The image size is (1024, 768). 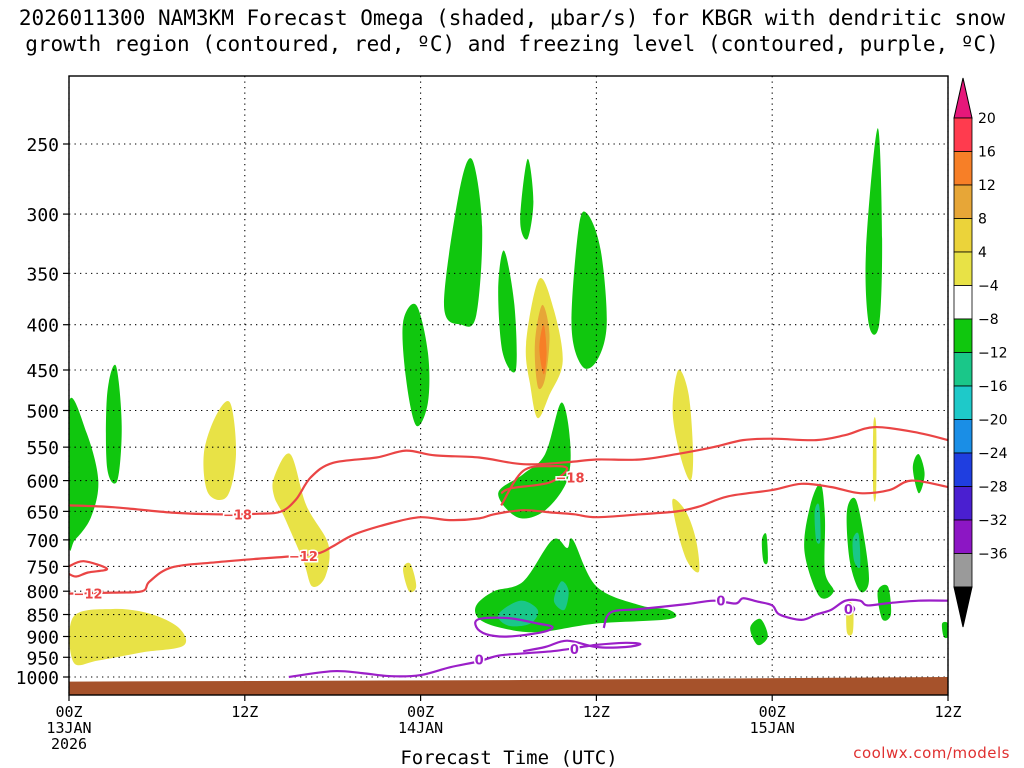 What do you see at coordinates (772, 728) in the screenshot?
I see `x-tick-label-48-1: 15JAN` at bounding box center [772, 728].